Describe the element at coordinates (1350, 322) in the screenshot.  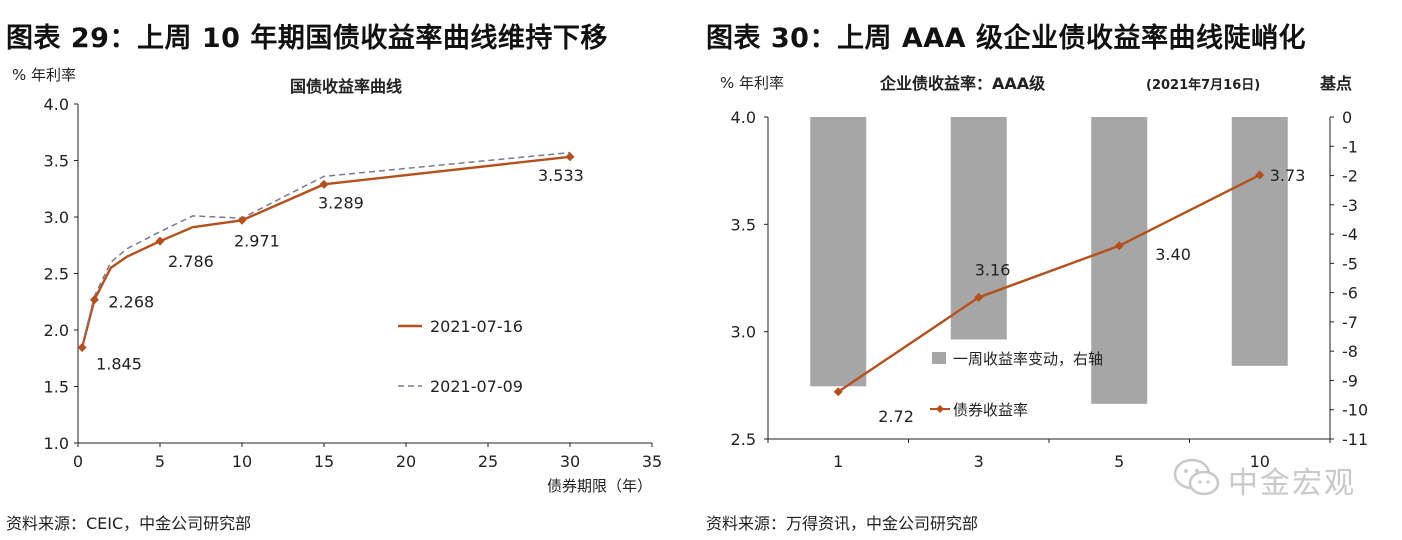
I see `y2-tick-label: -7` at that location.